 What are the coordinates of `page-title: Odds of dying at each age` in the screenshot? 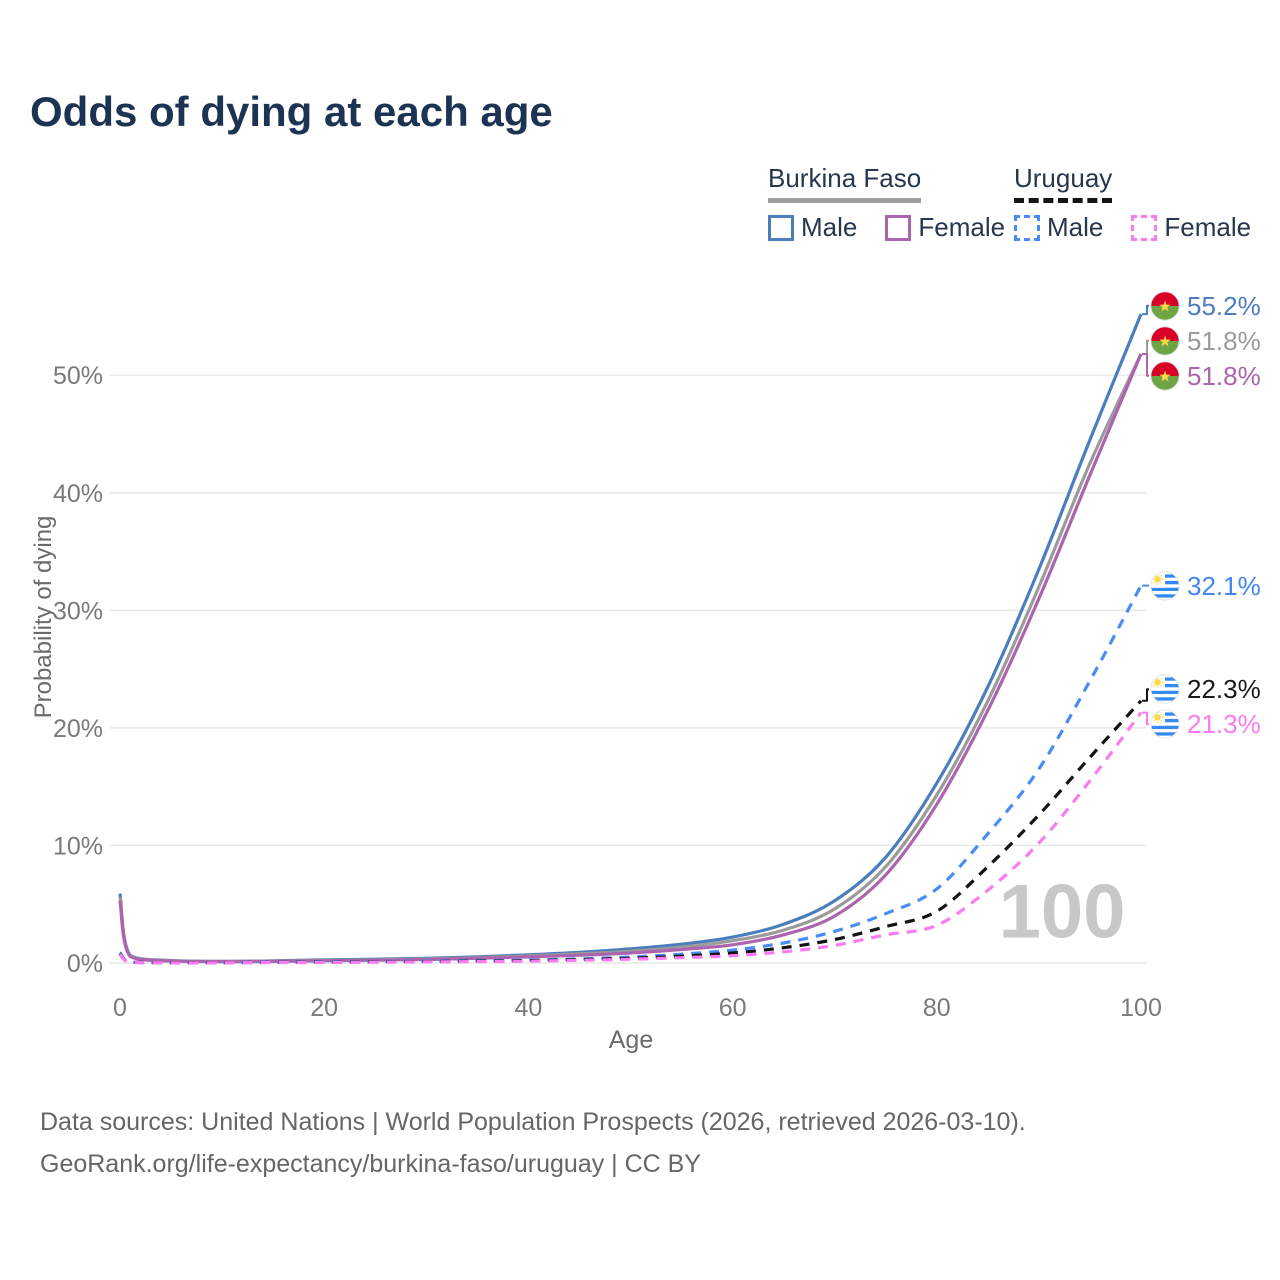 It's located at (291, 111).